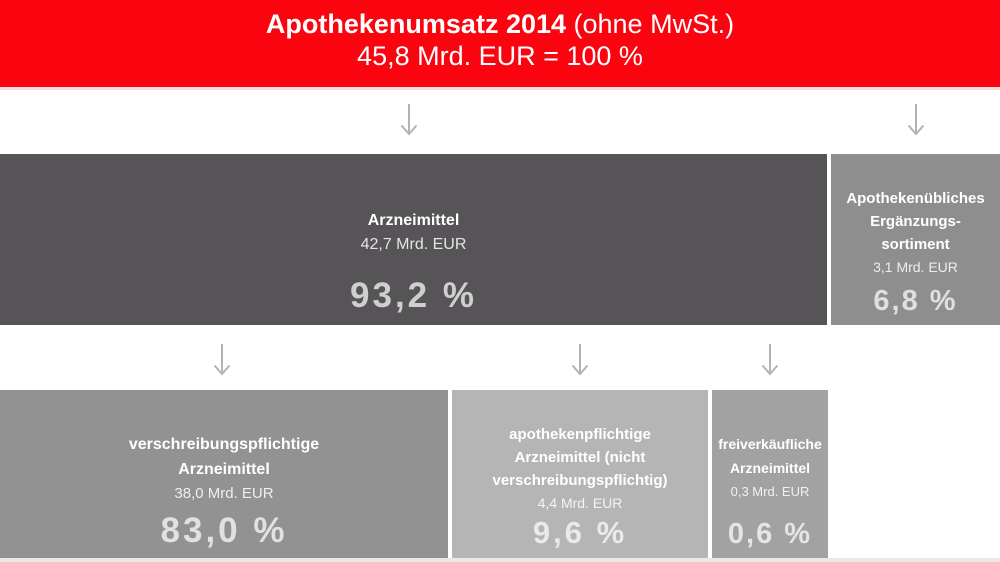 Image resolution: width=1000 pixels, height=562 pixels. Describe the element at coordinates (500, 560) in the screenshot. I see `bottom-divider` at that location.